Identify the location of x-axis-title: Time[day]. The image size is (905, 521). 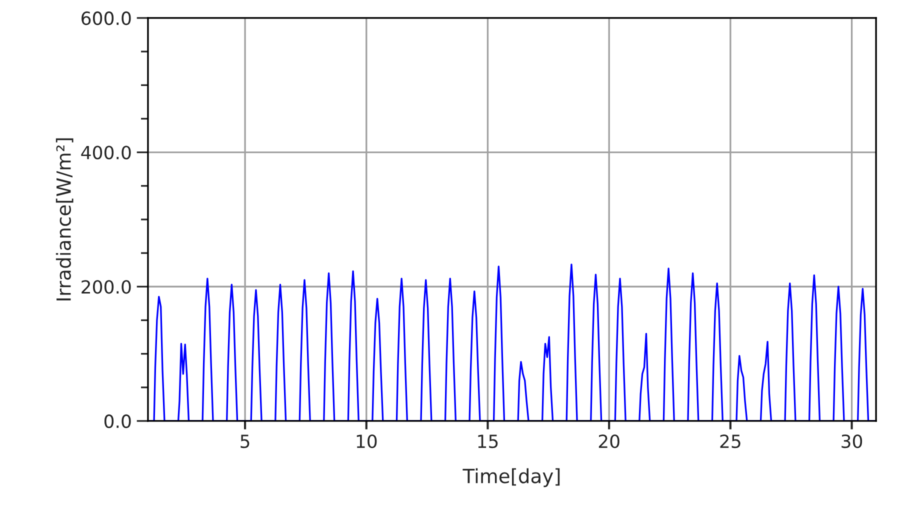
(511, 478).